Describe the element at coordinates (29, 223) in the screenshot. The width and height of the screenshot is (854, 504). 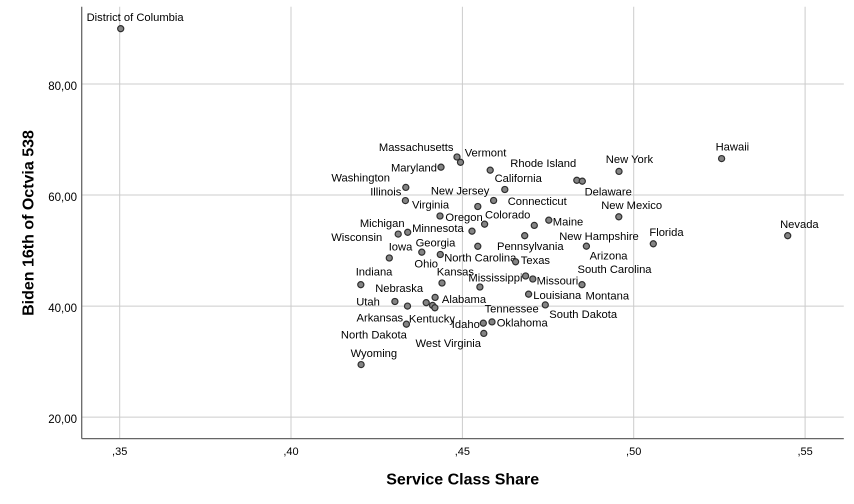
I see `svg-text: Biden 16th of Octvia 538` at that location.